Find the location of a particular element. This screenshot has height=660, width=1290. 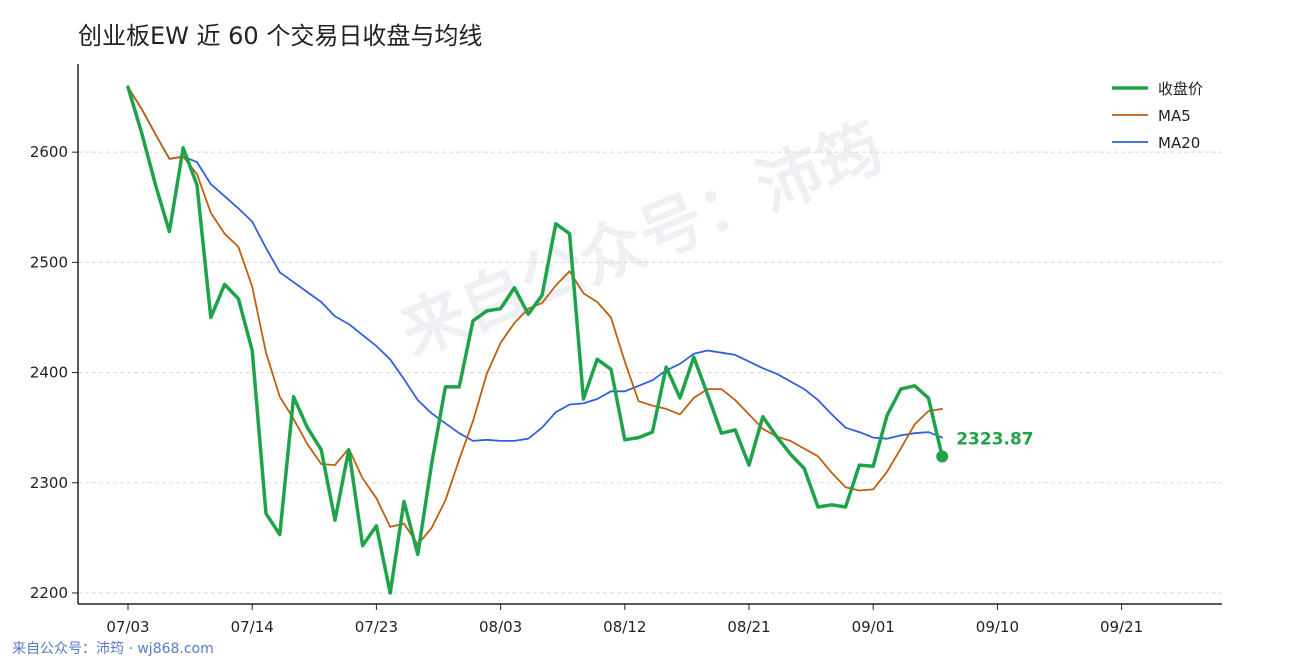

last-close-dot is located at coordinates (942, 456).